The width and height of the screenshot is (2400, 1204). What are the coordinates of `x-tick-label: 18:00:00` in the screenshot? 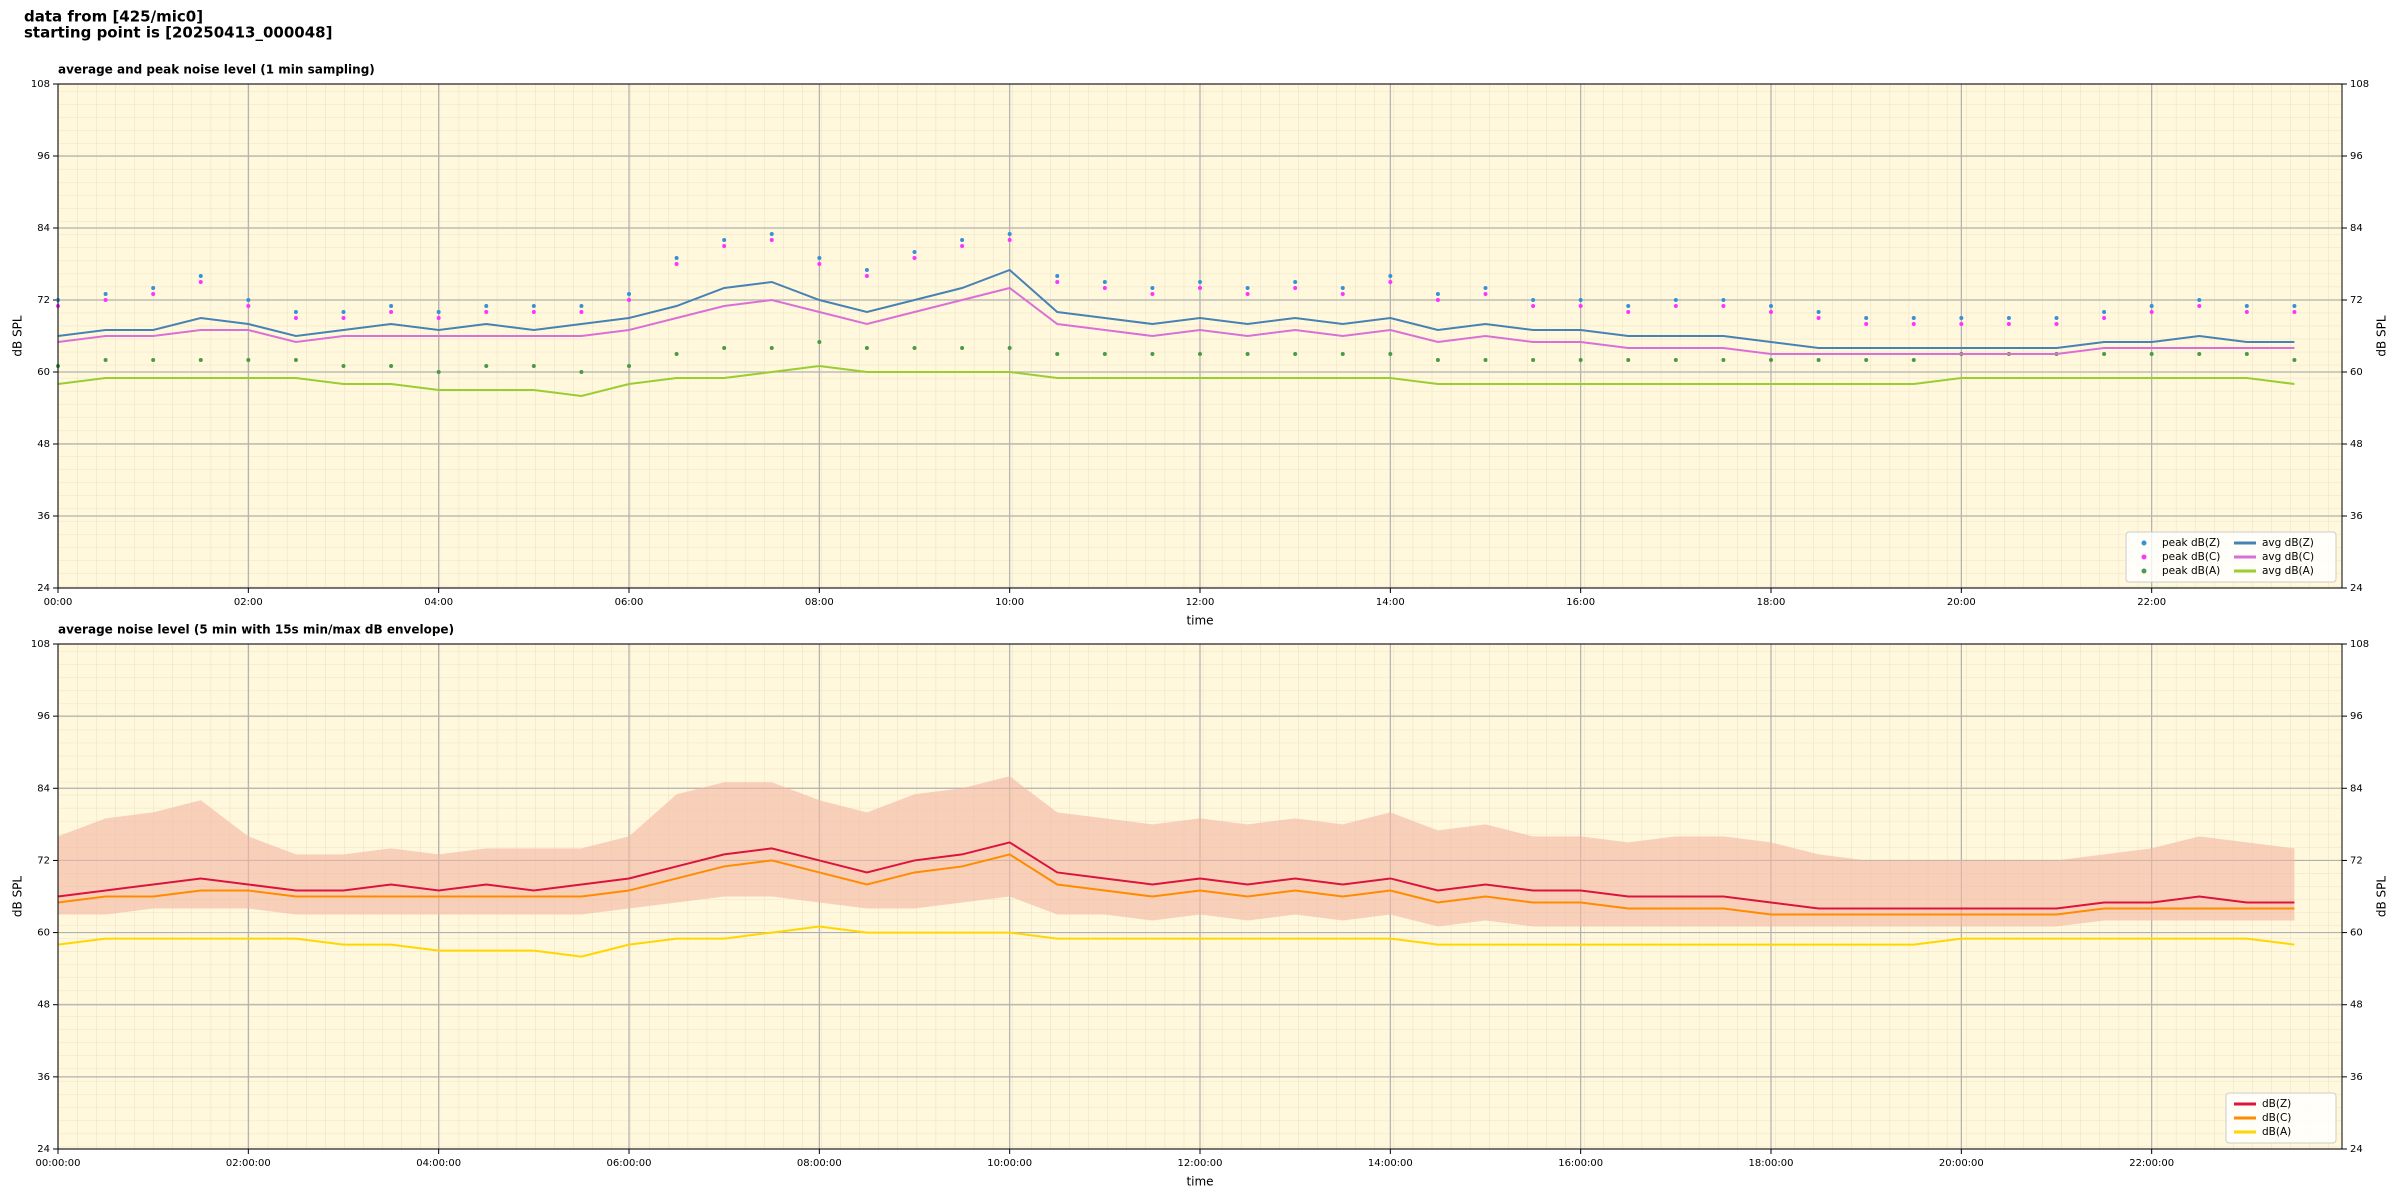 It's located at (1771, 1163).